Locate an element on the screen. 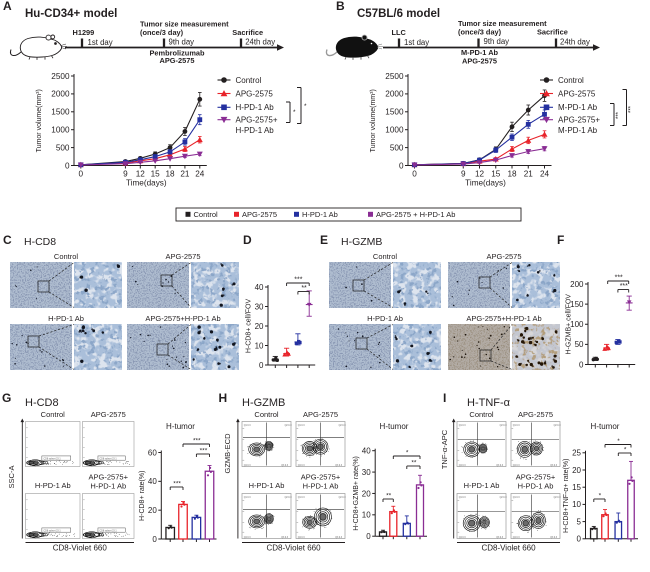  svg-text: 1500 is located at coordinates (394, 112).